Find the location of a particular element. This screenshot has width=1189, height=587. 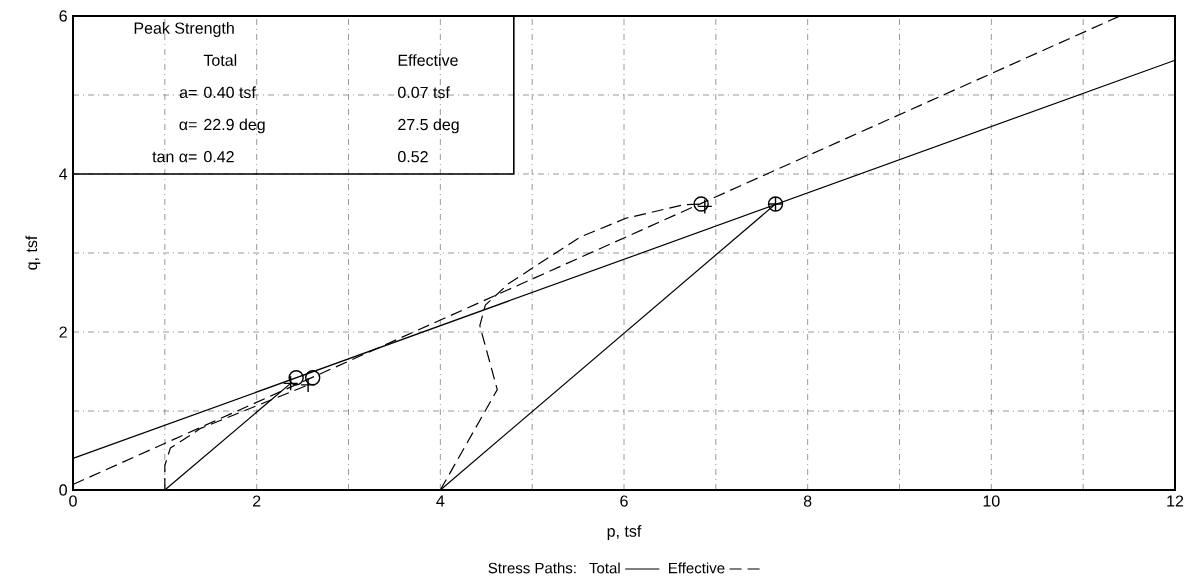

x-tick-label: 2 is located at coordinates (257, 501).